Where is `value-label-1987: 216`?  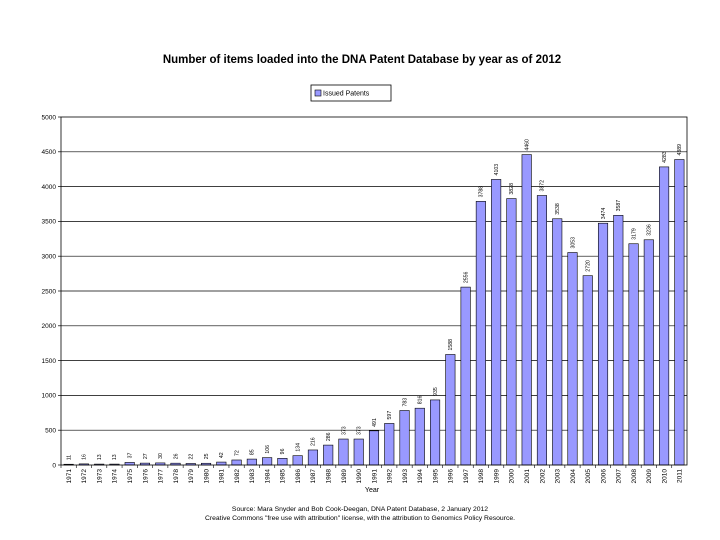 value-label-1987: 216 is located at coordinates (314, 441).